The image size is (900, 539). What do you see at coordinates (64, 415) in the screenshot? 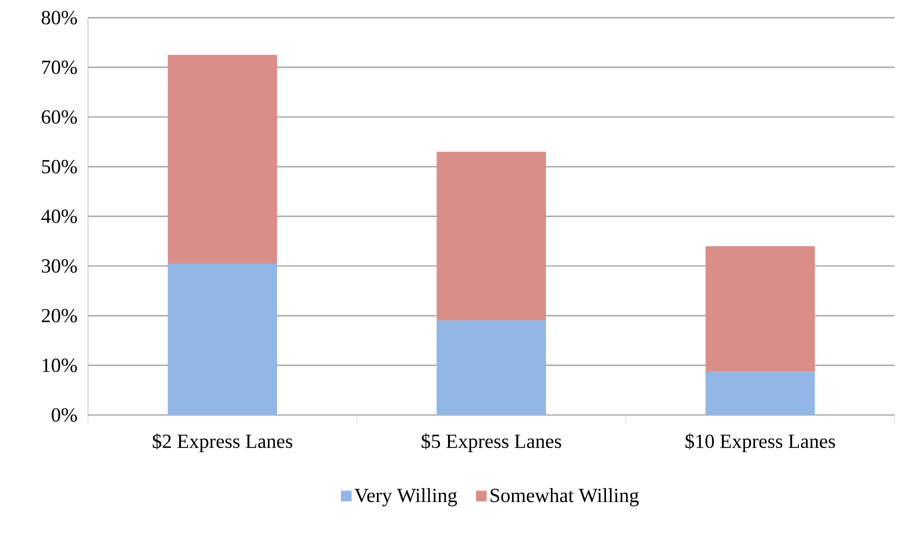
I see `y-tick-label: 0%` at bounding box center [64, 415].